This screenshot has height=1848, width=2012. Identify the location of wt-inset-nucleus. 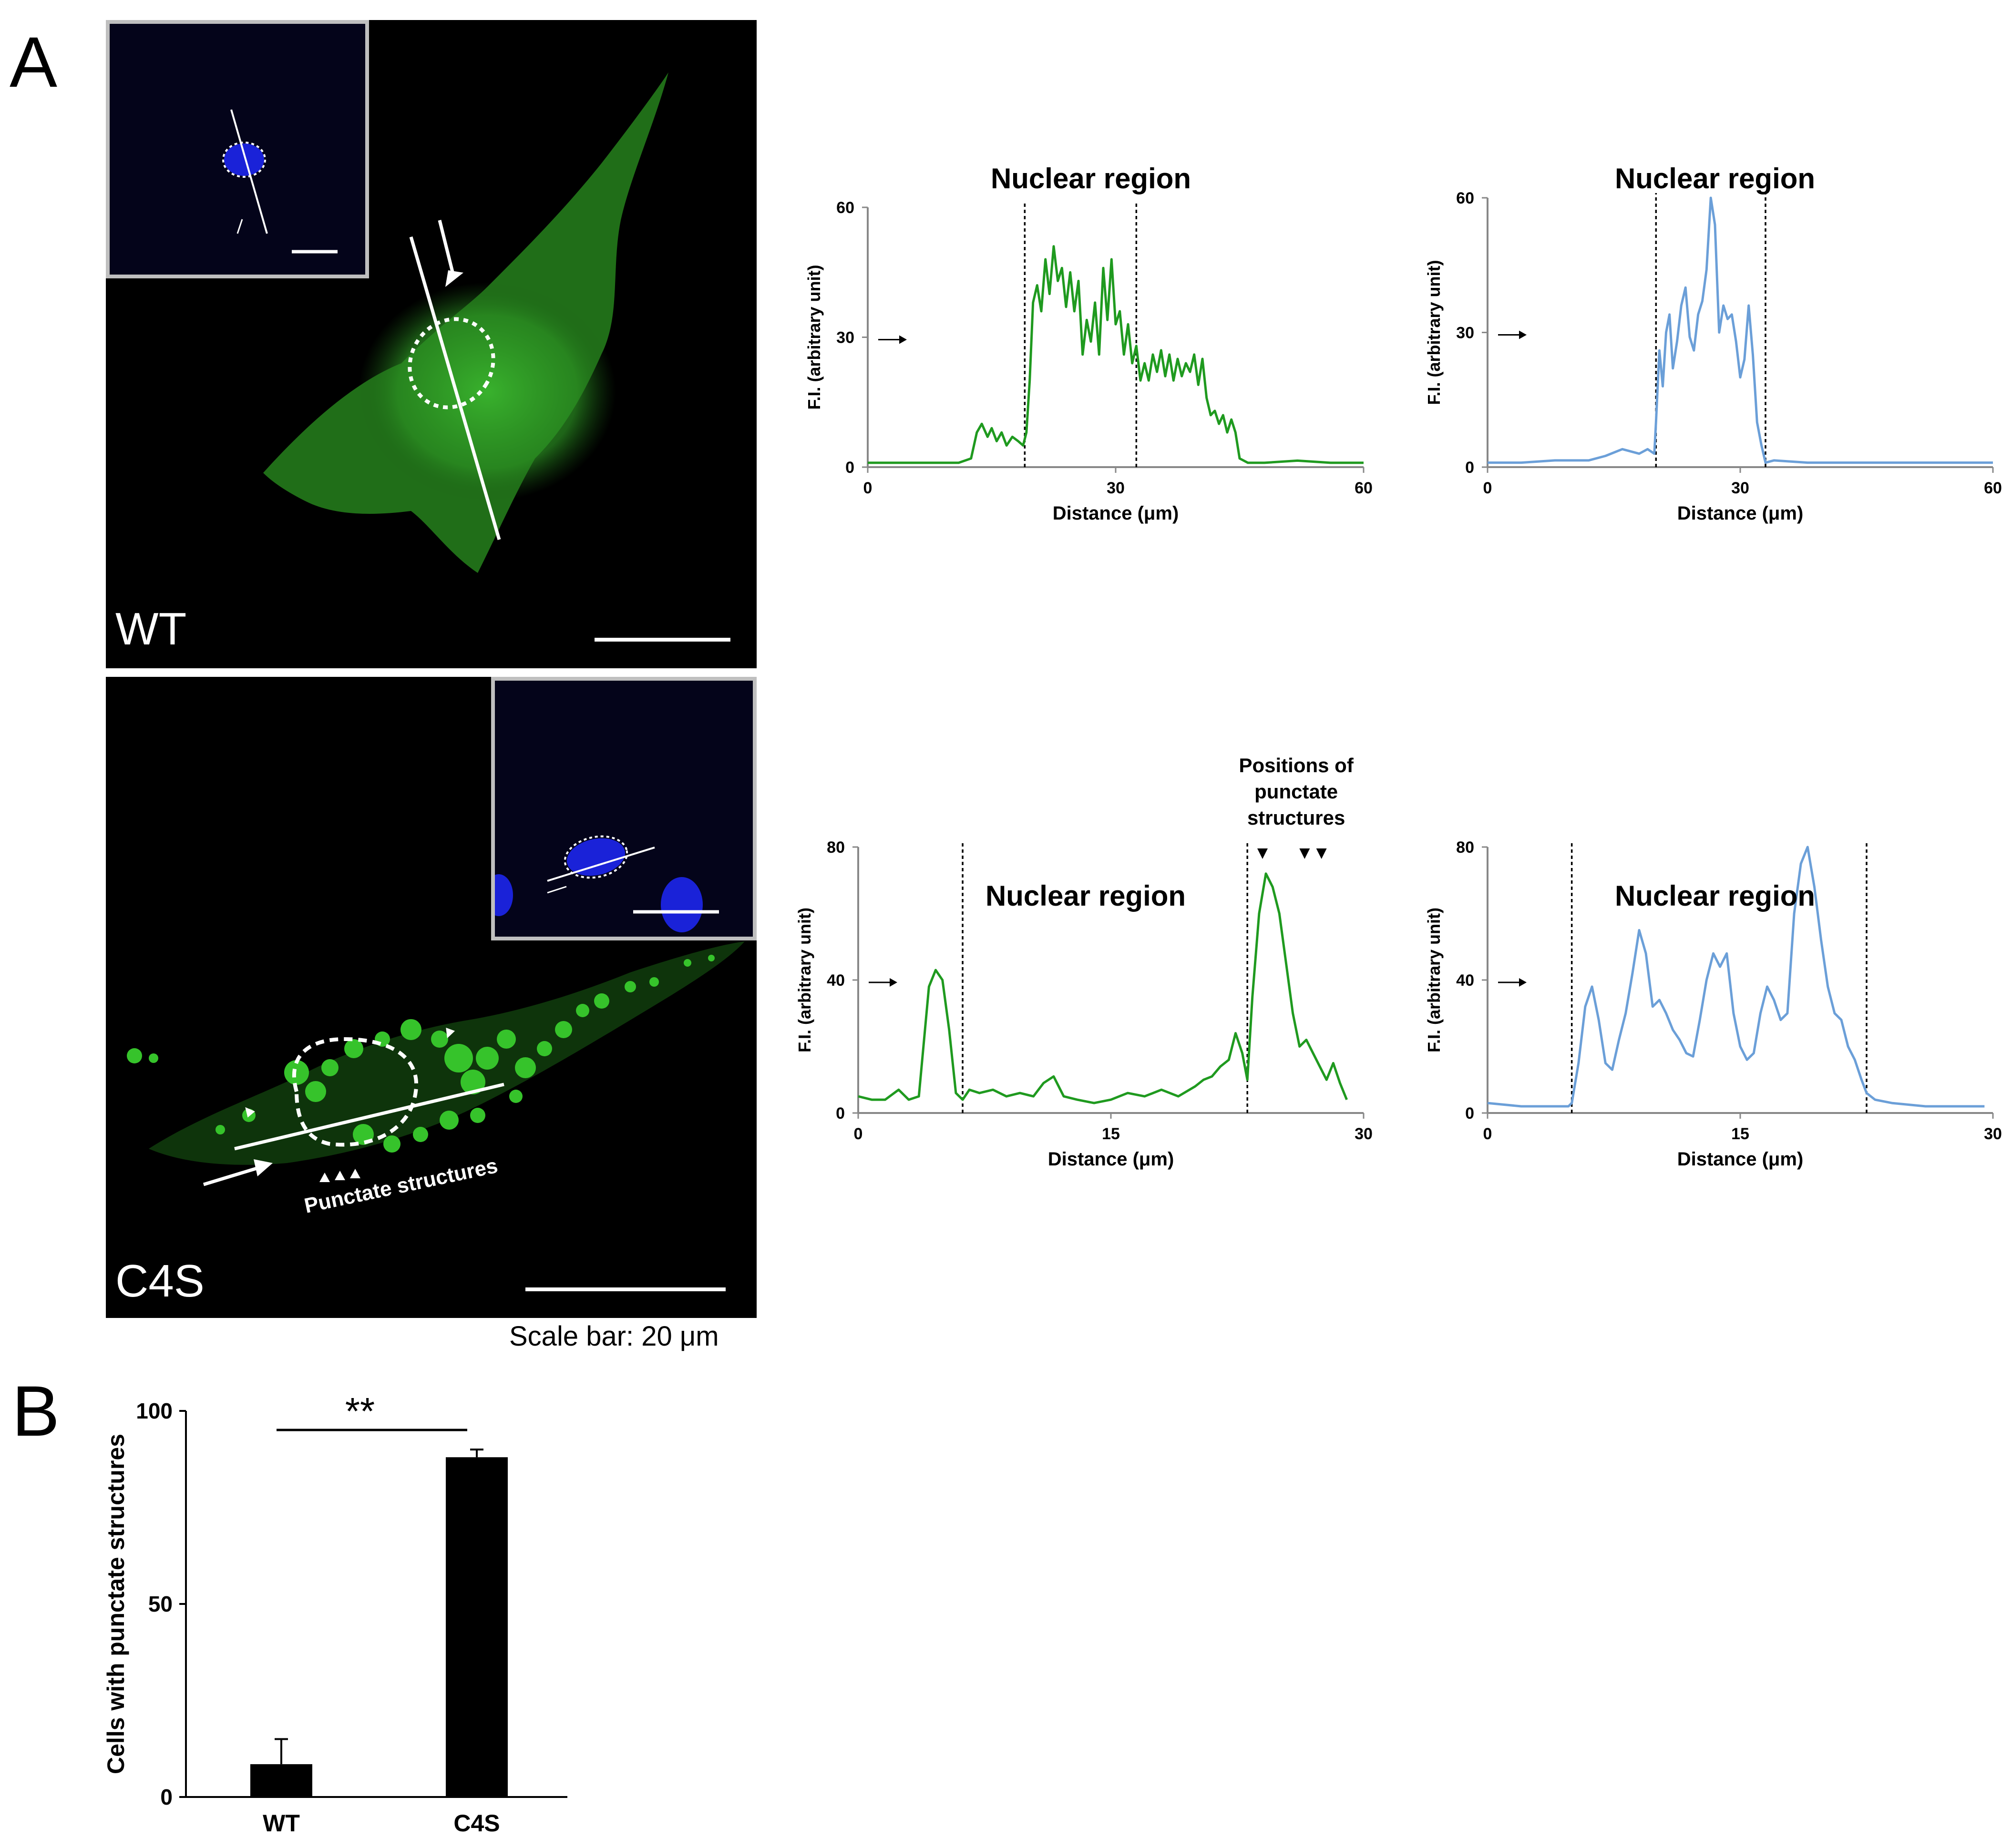
(244, 159).